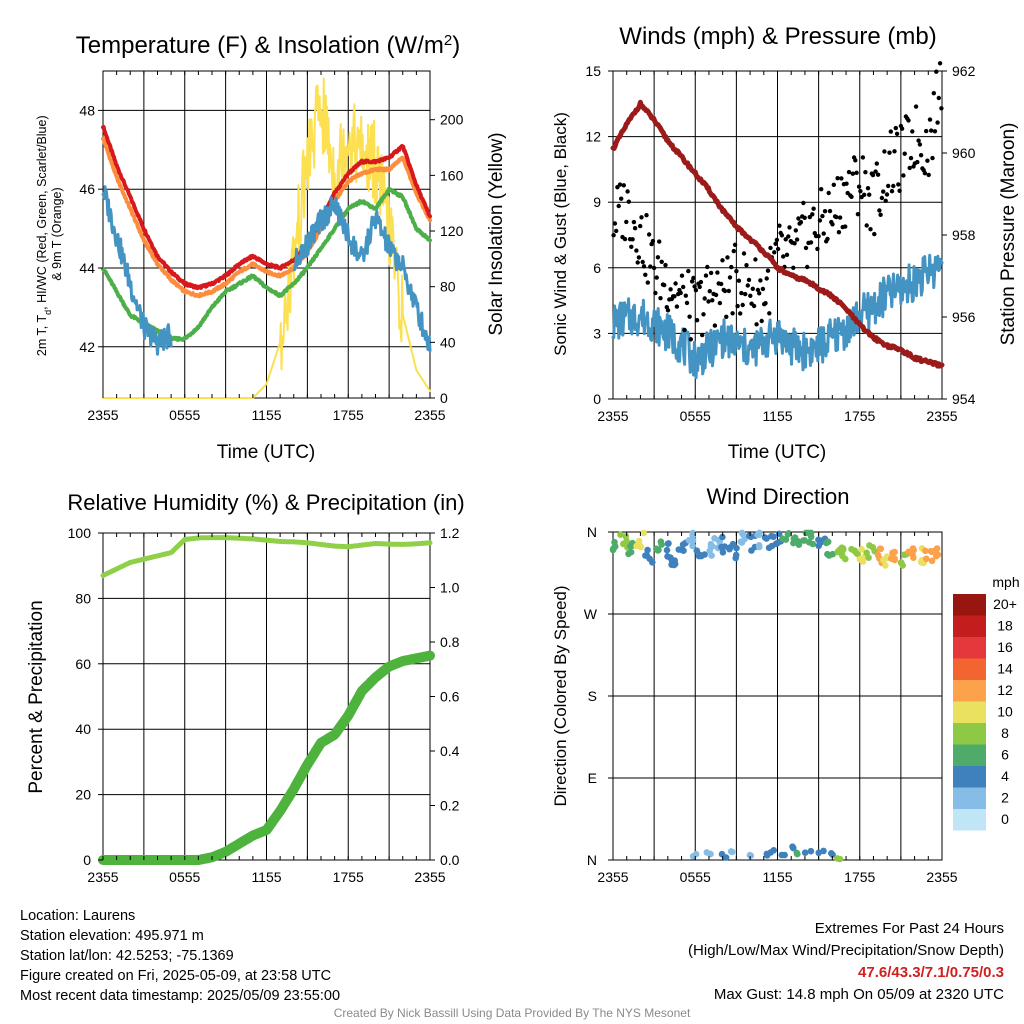 The image size is (1024, 1024). I want to click on y-right-tick-label: 958, so click(964, 235).